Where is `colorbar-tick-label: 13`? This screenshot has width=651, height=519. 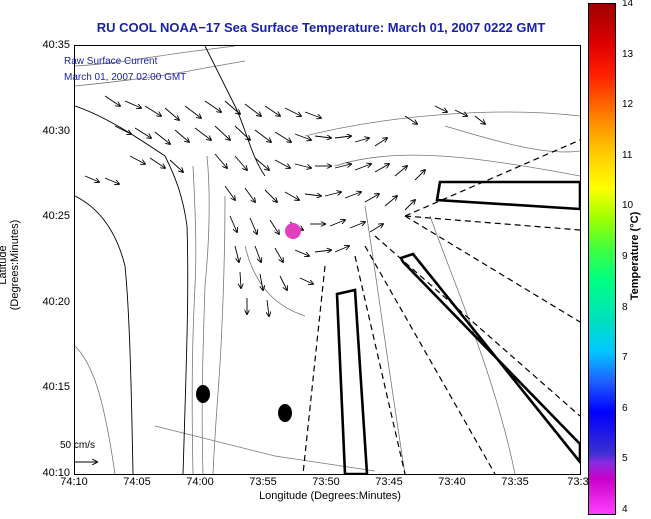 colorbar-tick-label: 13 is located at coordinates (628, 54).